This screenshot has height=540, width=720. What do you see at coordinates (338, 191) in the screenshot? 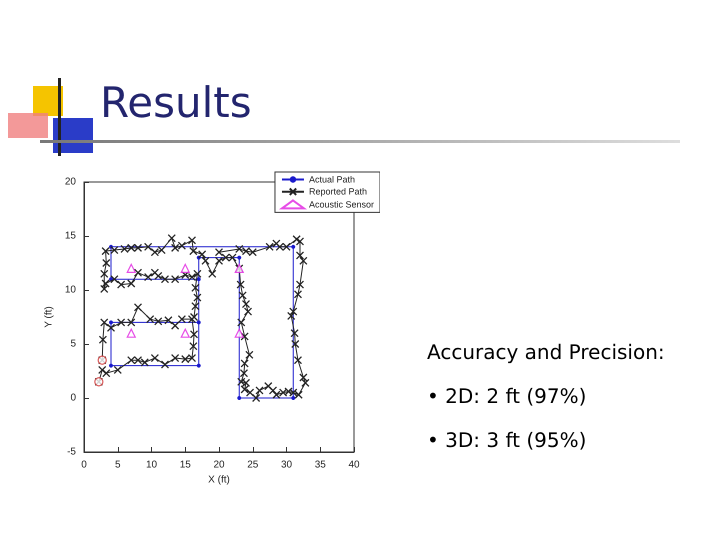
I see `legend-label: Reported Path` at bounding box center [338, 191].